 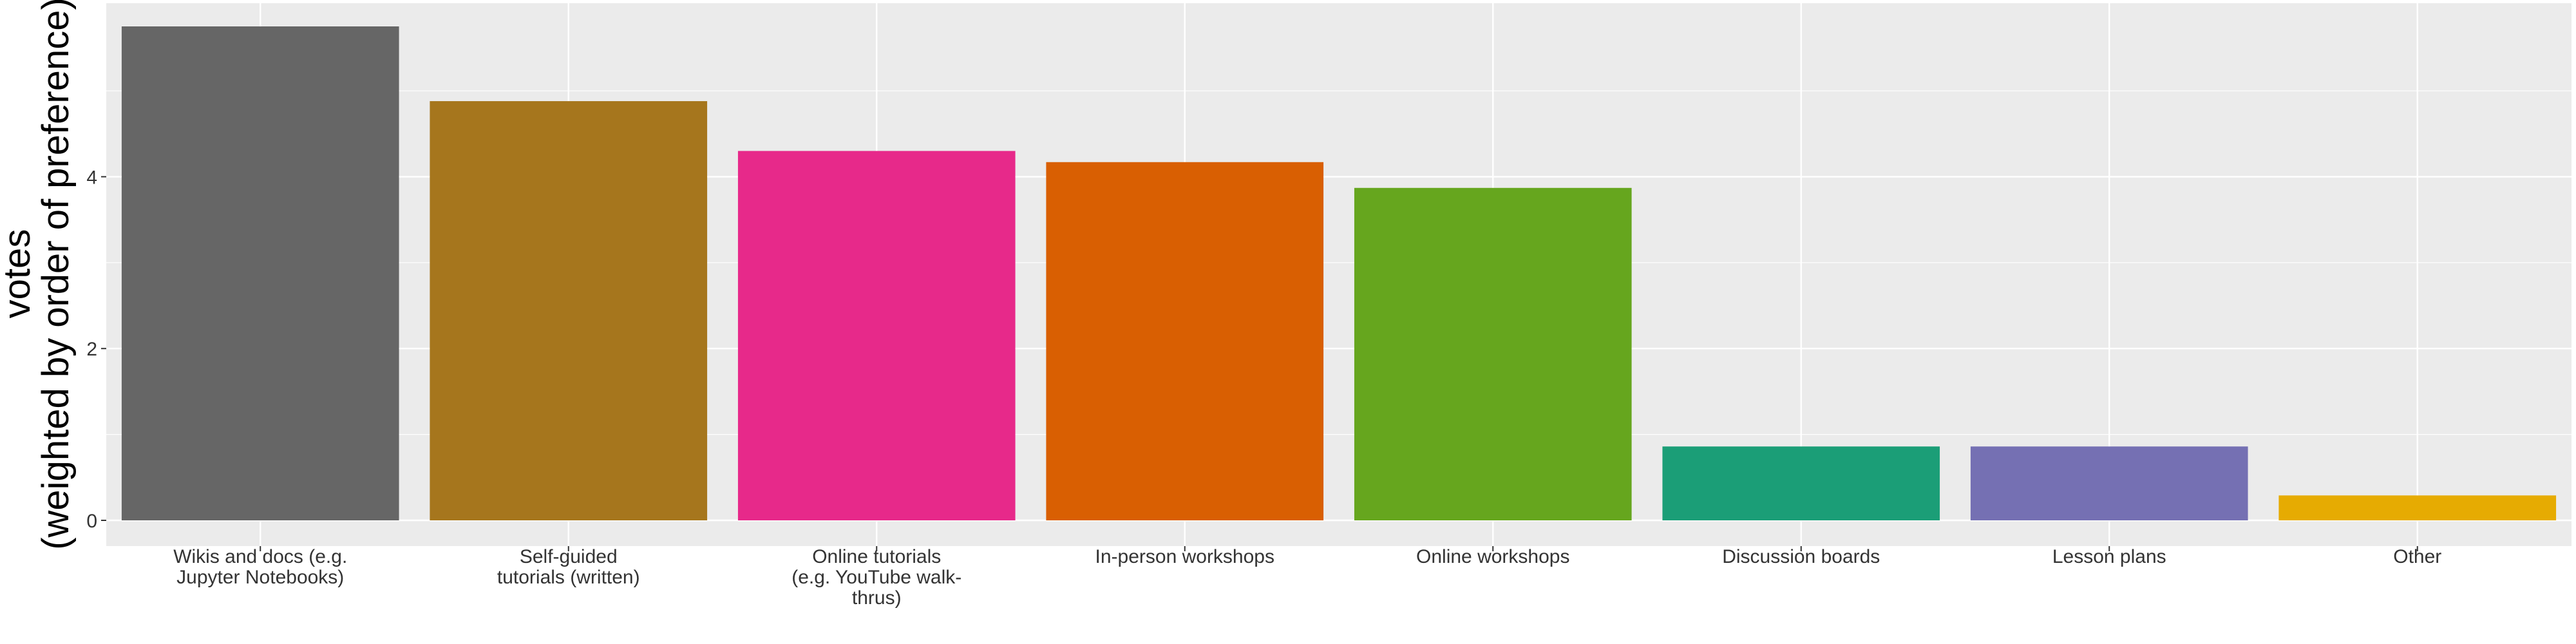 I want to click on y-axis-ticks: 0 2 4, so click(x=96, y=350).